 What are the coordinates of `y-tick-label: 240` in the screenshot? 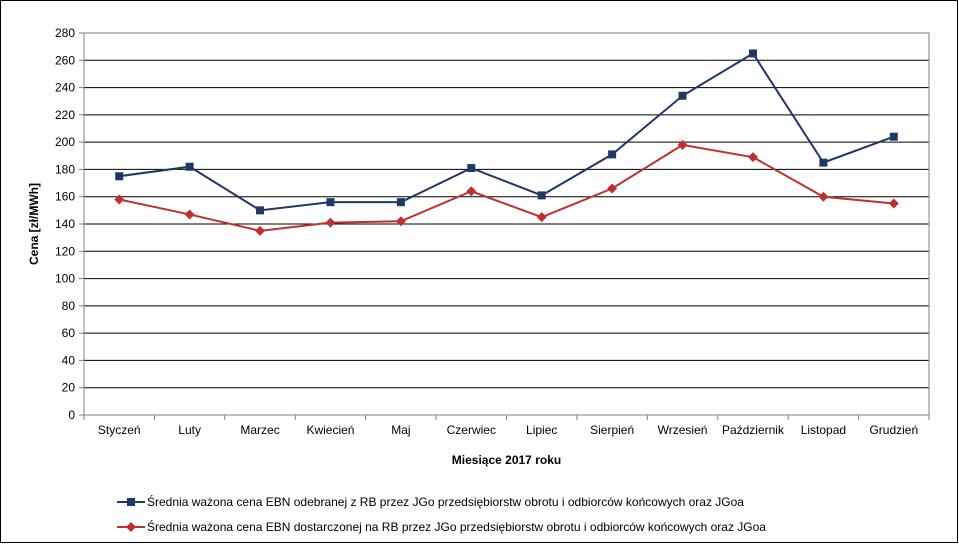 It's located at (65, 88).